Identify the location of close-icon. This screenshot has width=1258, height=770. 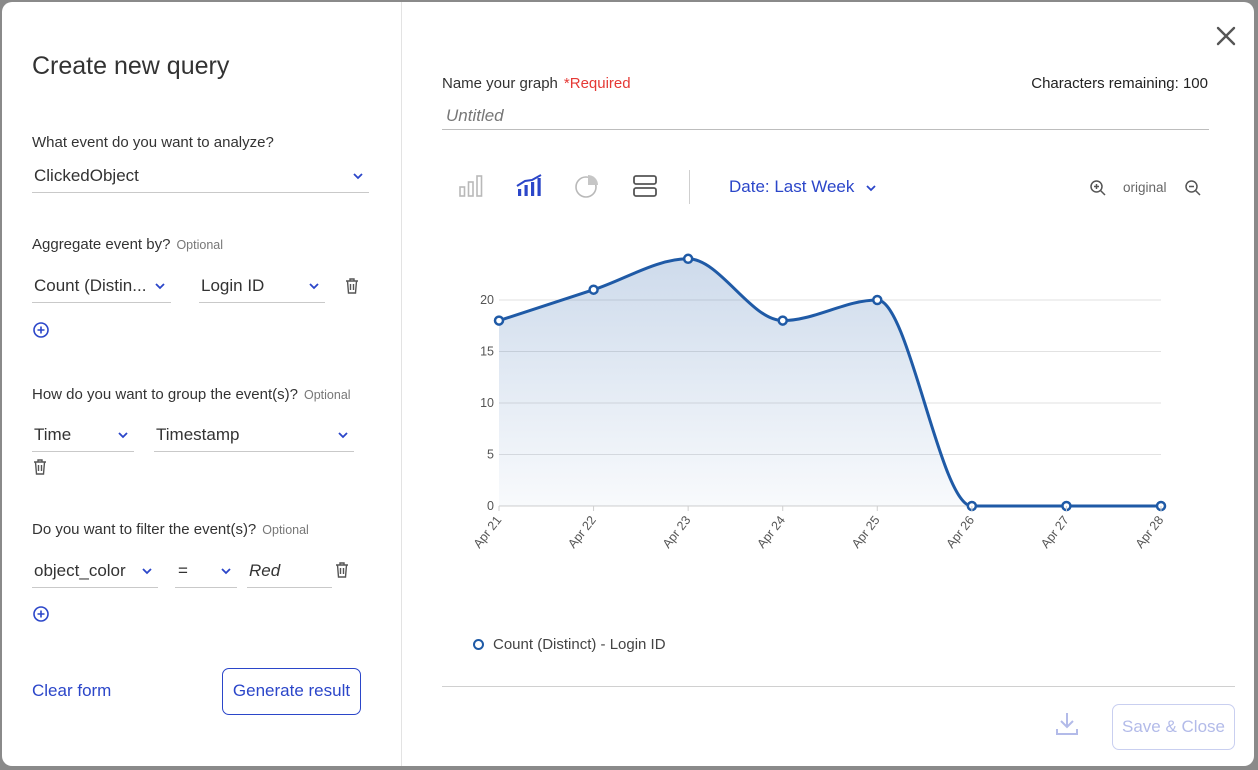
(1226, 36).